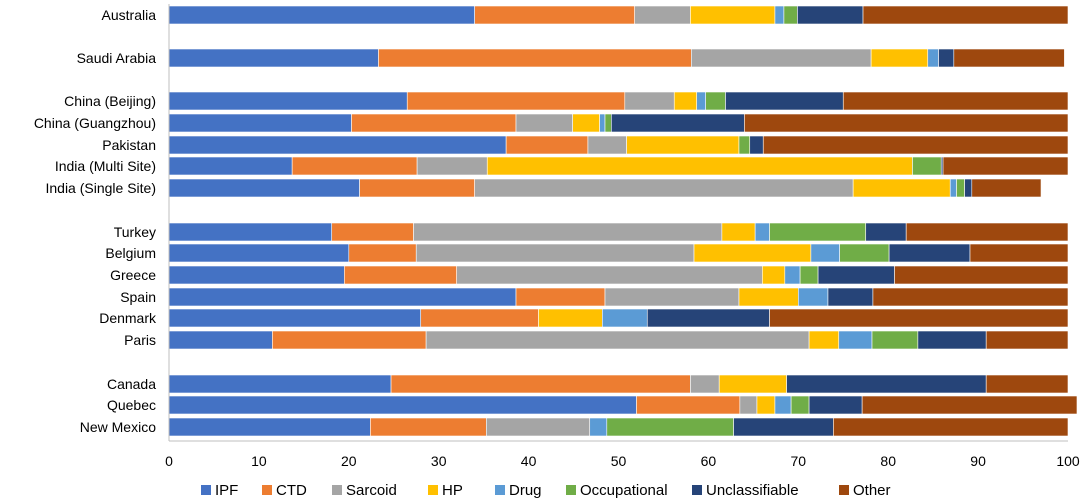 Image resolution: width=1084 pixels, height=504 pixels. Describe the element at coordinates (953, 188) in the screenshot. I see `bar-segment-india-single-site-drug` at that location.